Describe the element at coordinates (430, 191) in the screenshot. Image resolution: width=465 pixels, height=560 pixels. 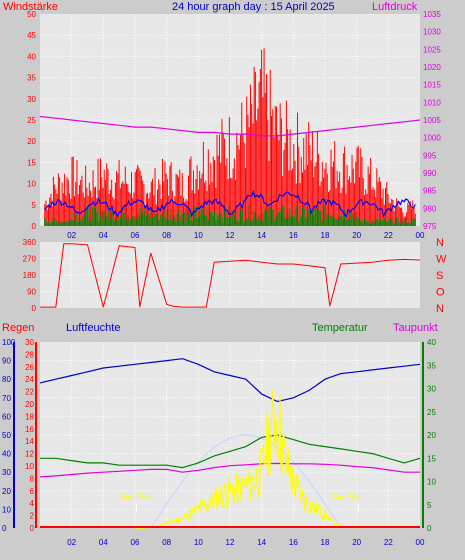
I see `pressure-tick: 985` at that location.